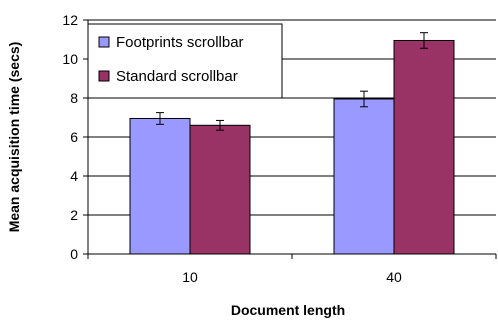  Describe the element at coordinates (177, 76) in the screenshot. I see `legend-label: Standard scrollbar` at that location.